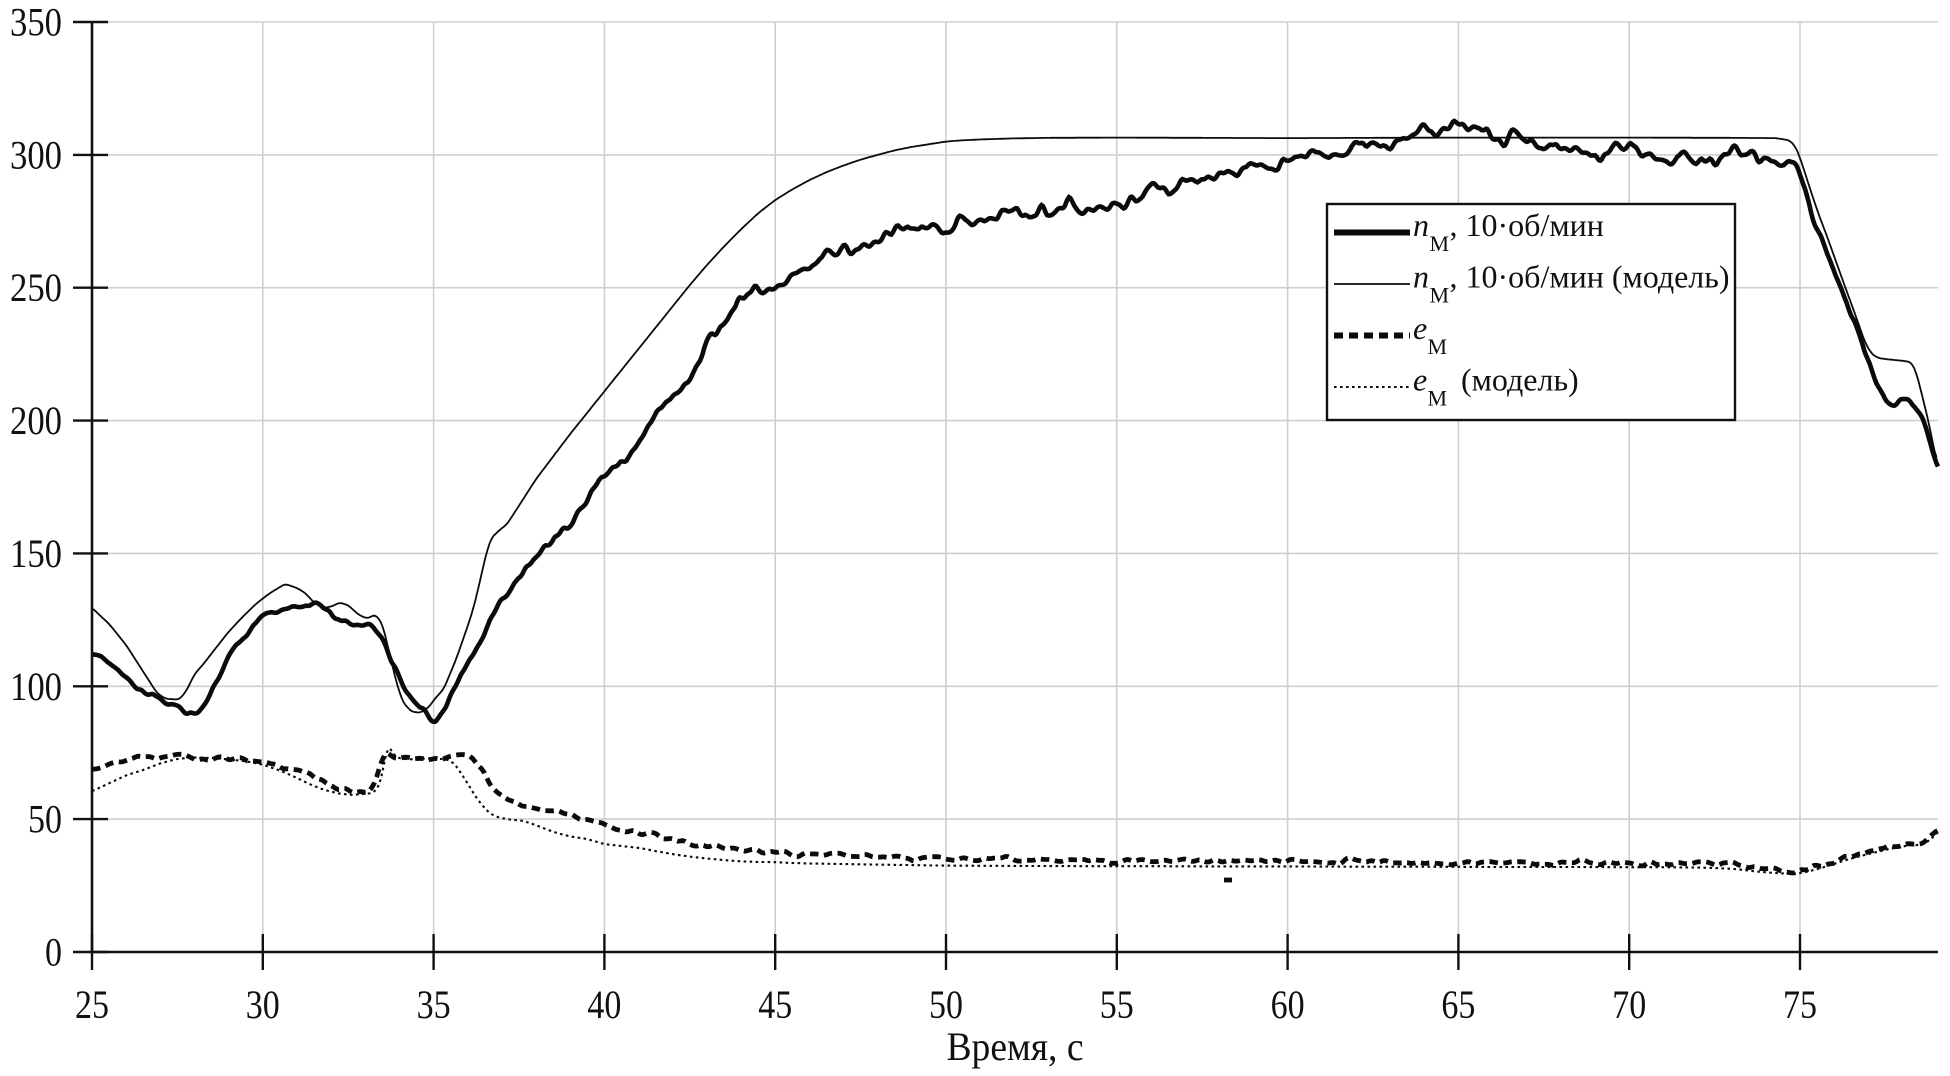 Image resolution: width=1950 pixels, height=1076 pixels. Describe the element at coordinates (36, 420) in the screenshot. I see `svg-text: 200` at that location.